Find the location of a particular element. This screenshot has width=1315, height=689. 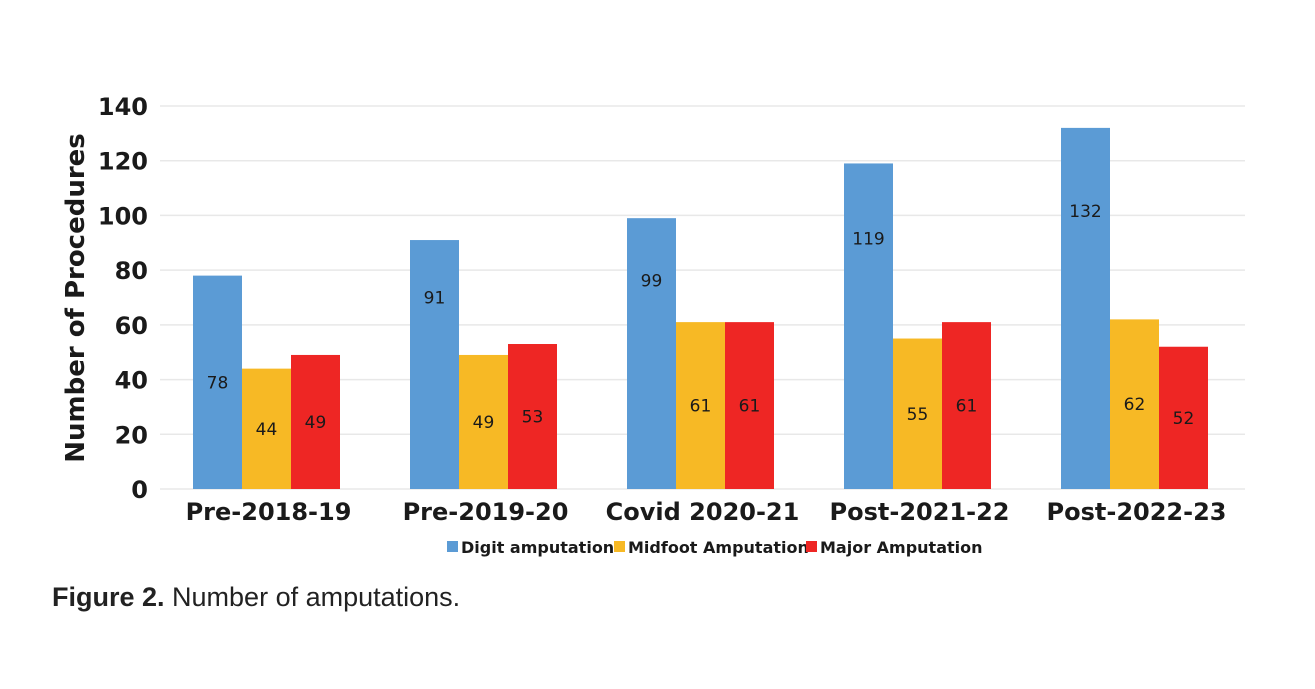

figure-caption: Figure 2. Number of amputations. is located at coordinates (256, 597).